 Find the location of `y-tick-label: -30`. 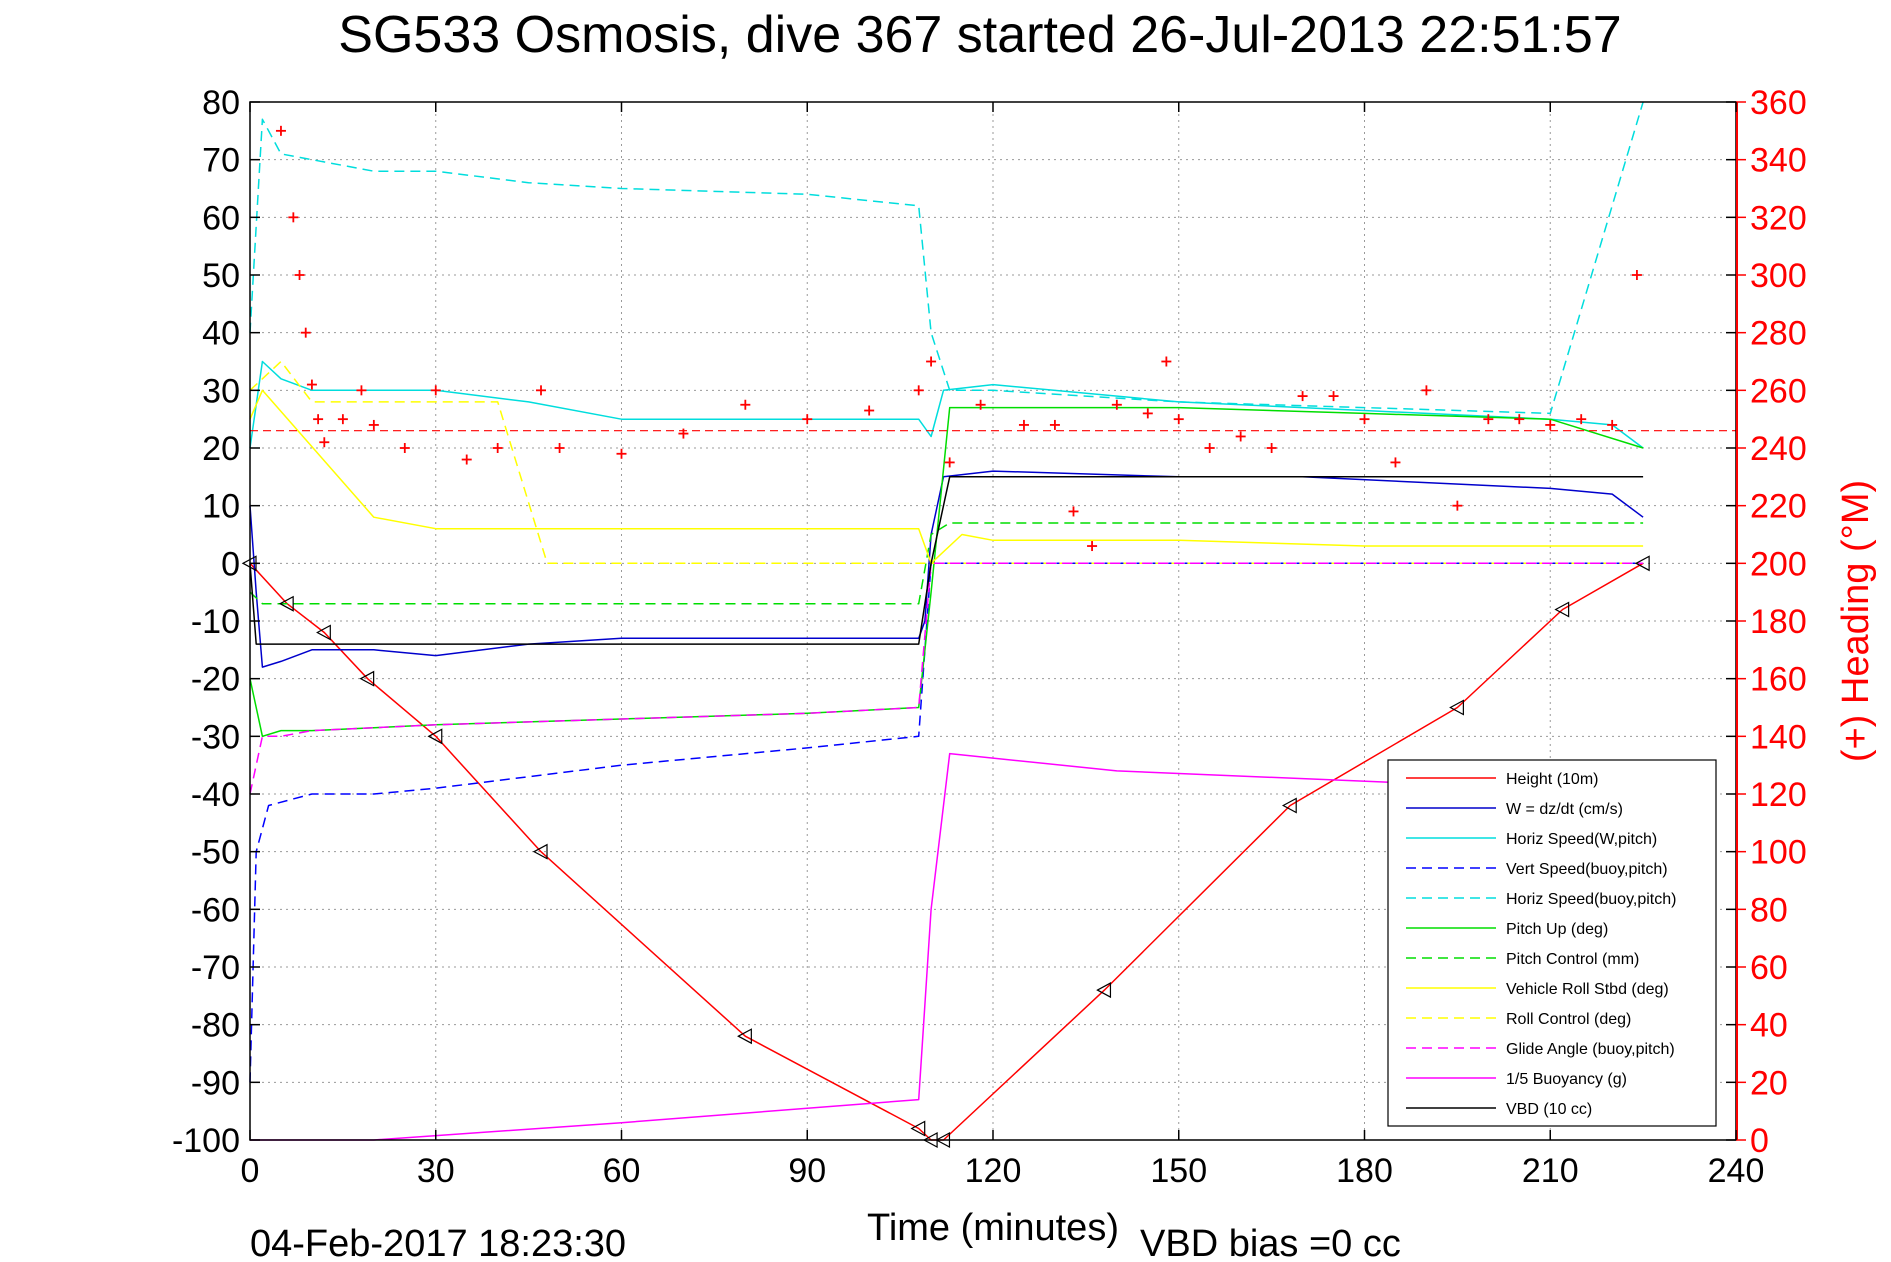

y-tick-label: -30 is located at coordinates (215, 737).